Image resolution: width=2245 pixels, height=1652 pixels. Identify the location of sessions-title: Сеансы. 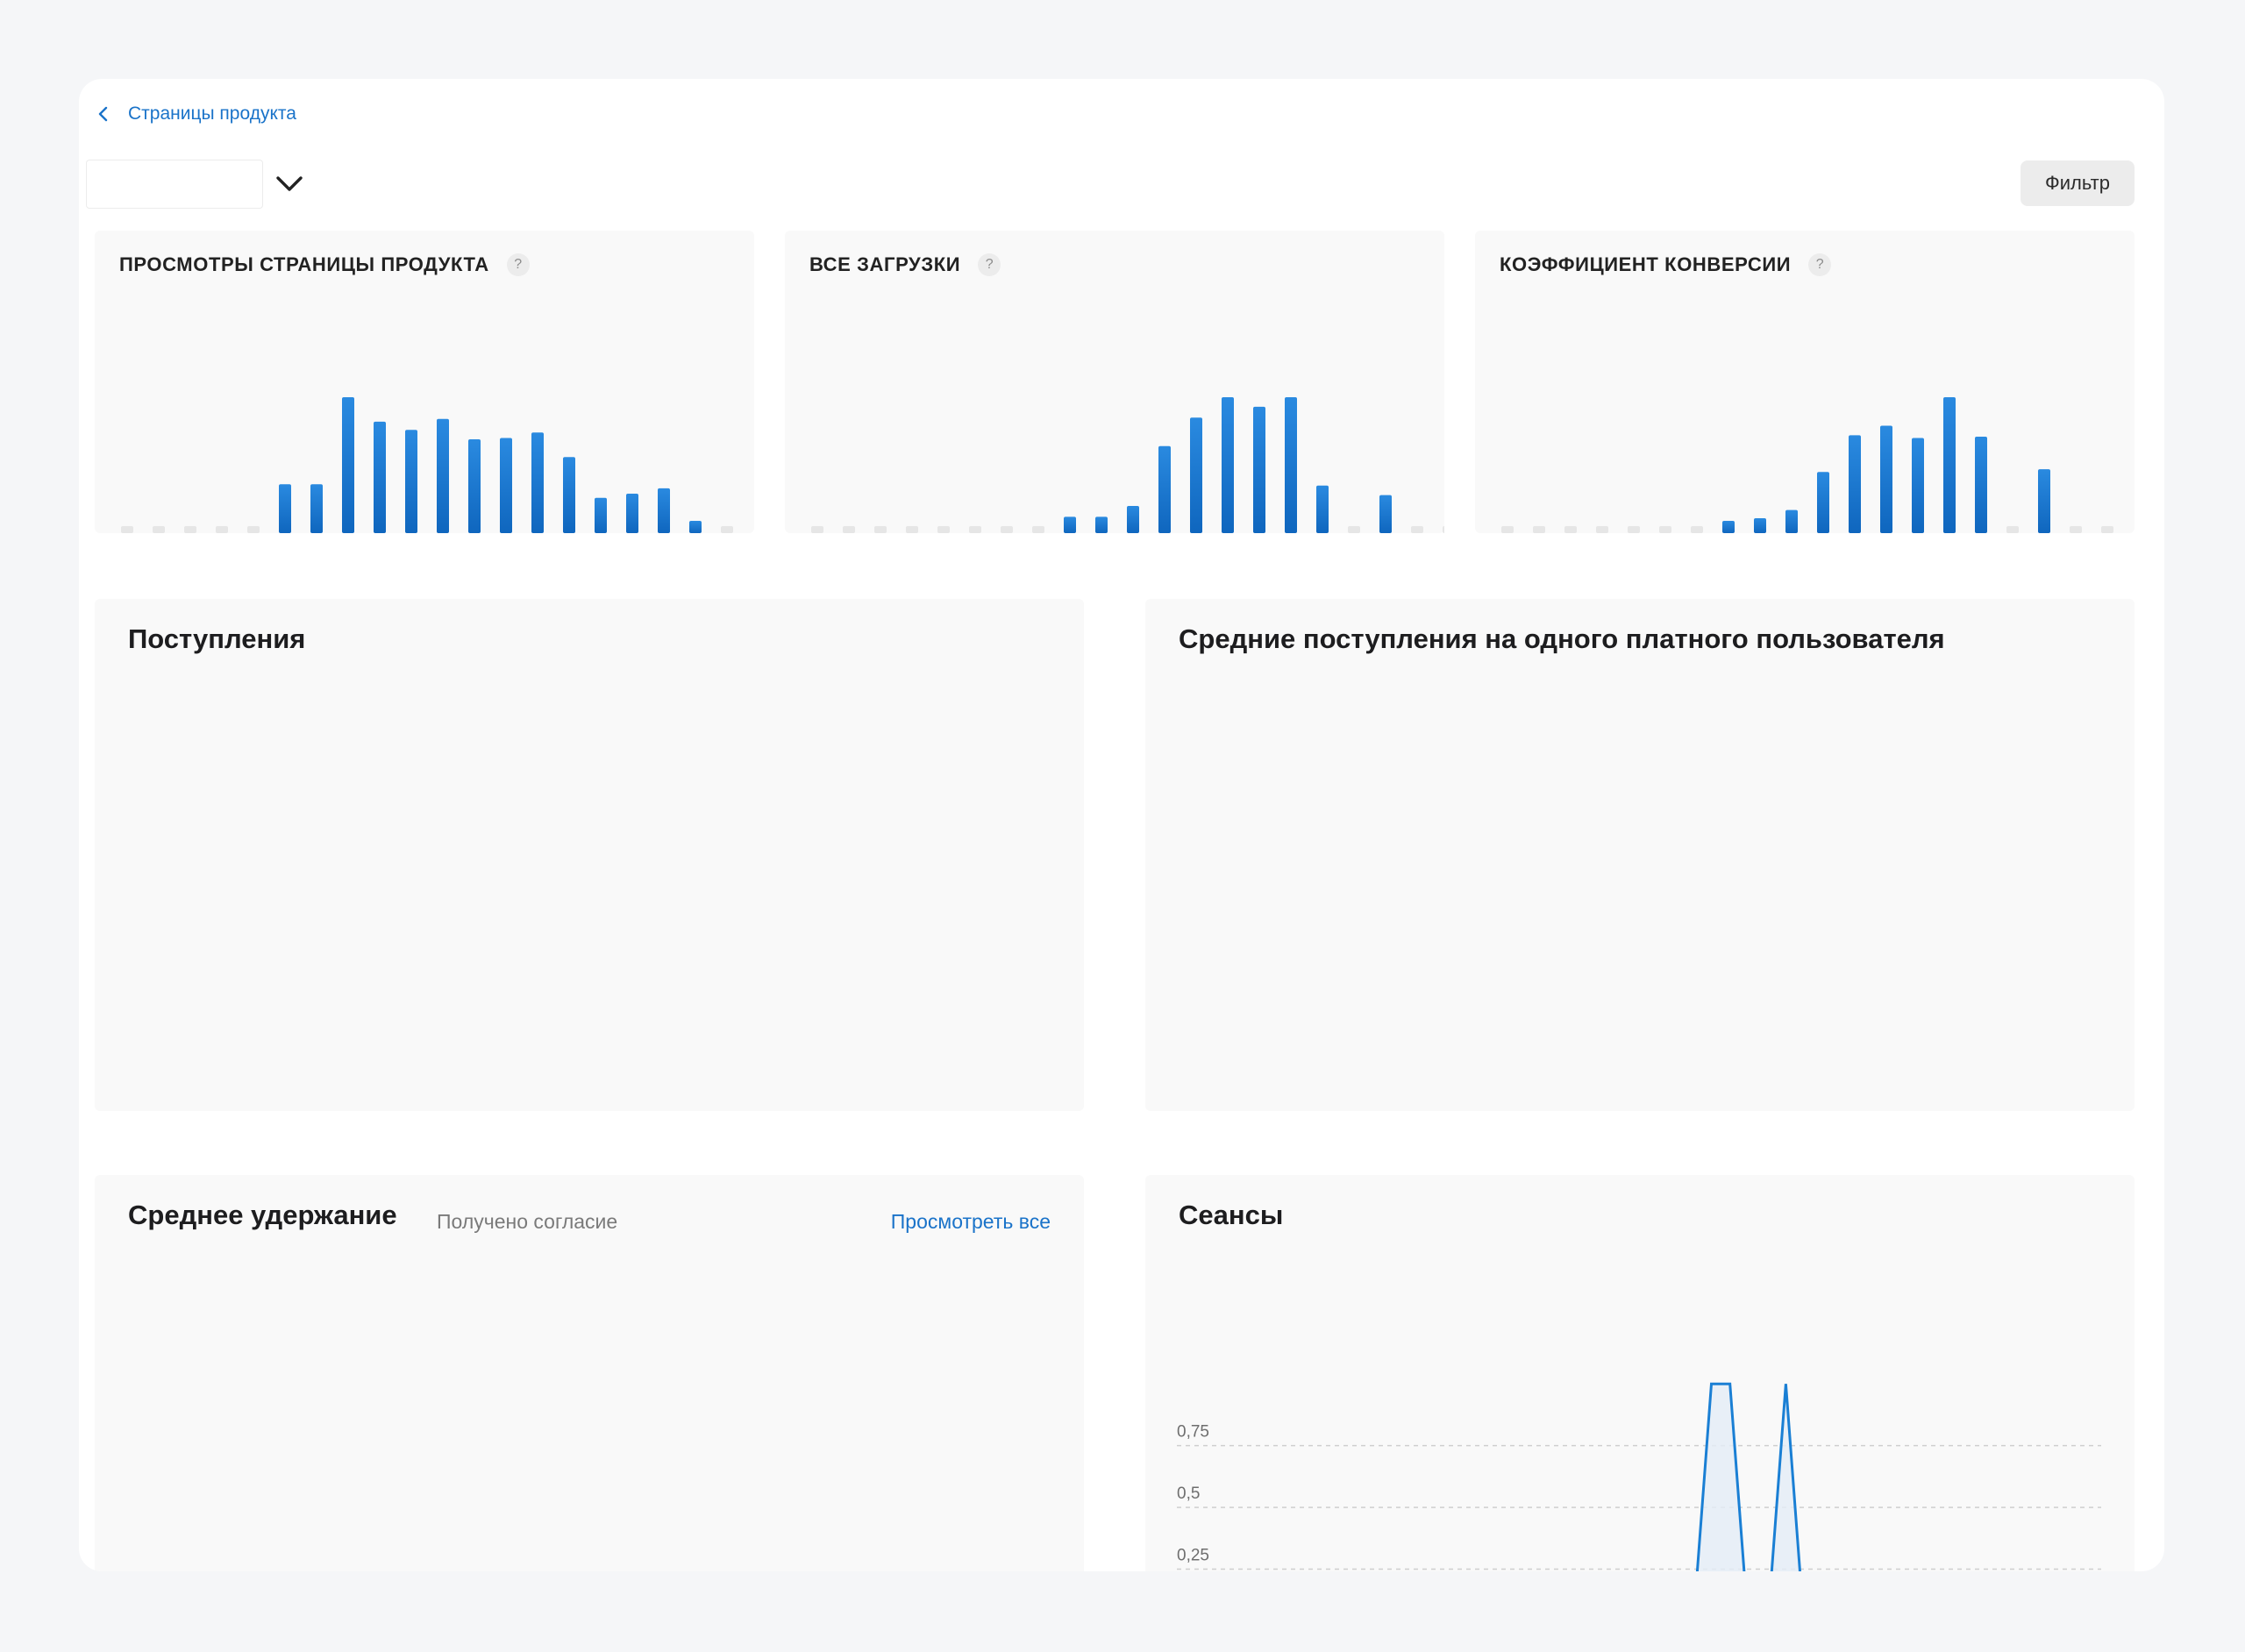
(1231, 1215).